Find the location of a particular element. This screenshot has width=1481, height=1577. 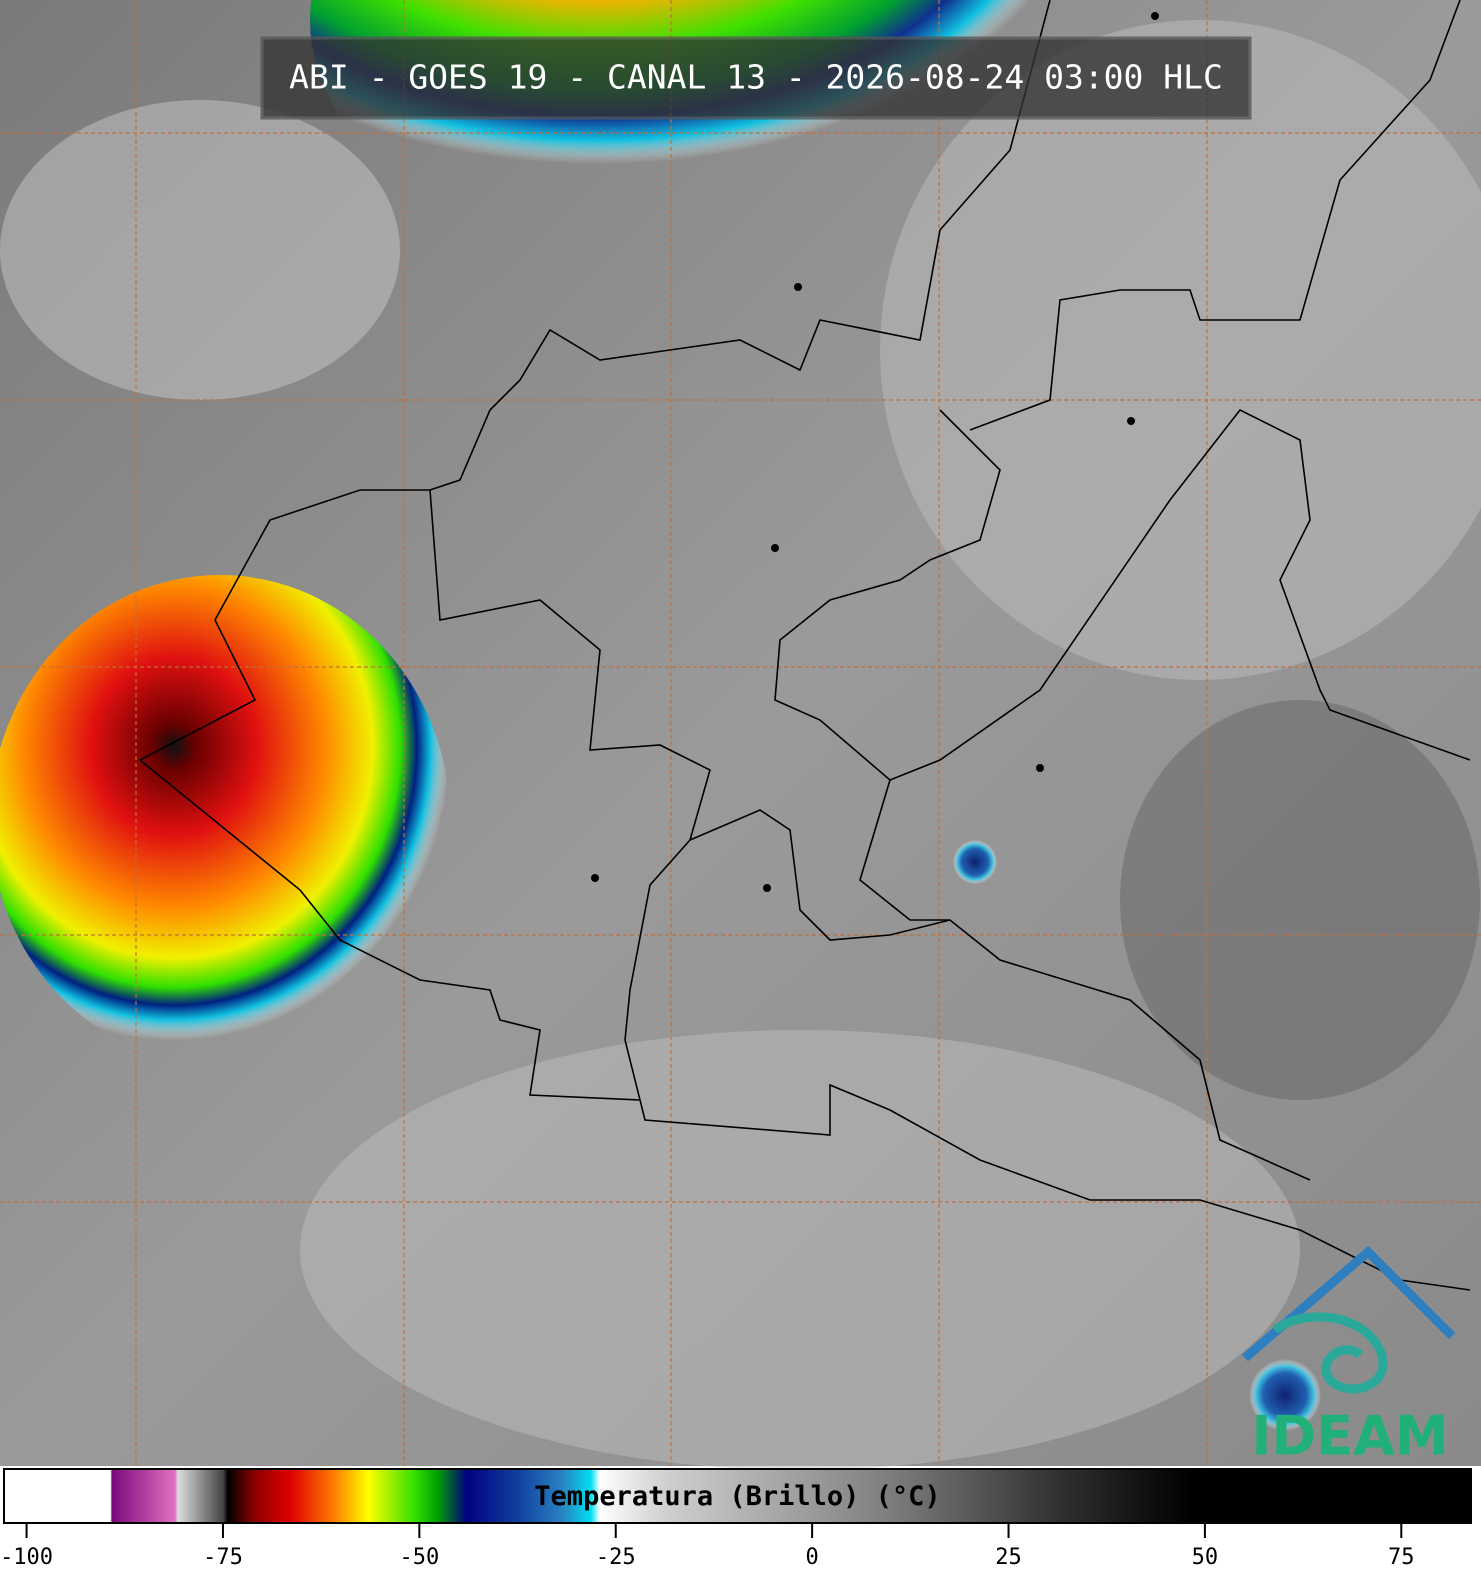

colorbar-axis: -100 -75 -50 -25 0 25 50 75 is located at coordinates (707, 1547).